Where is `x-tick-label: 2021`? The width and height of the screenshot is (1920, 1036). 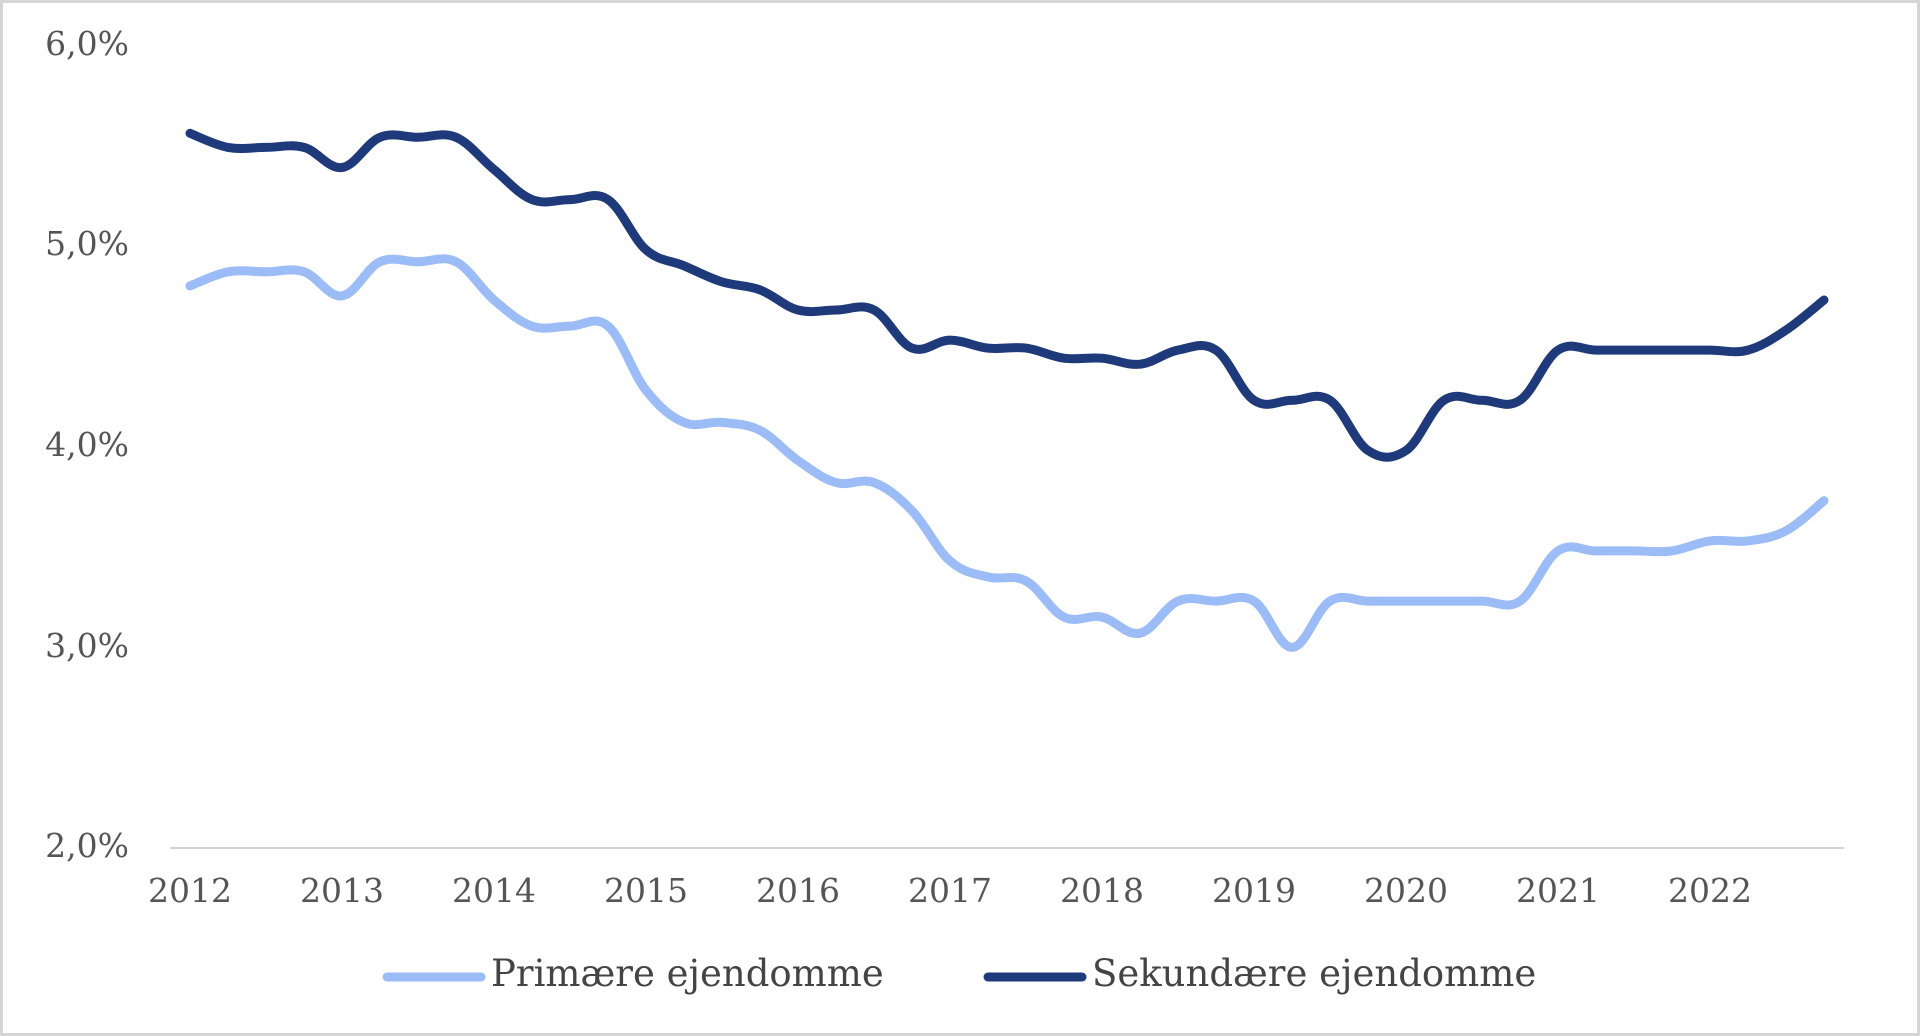
x-tick-label: 2021 is located at coordinates (1558, 890).